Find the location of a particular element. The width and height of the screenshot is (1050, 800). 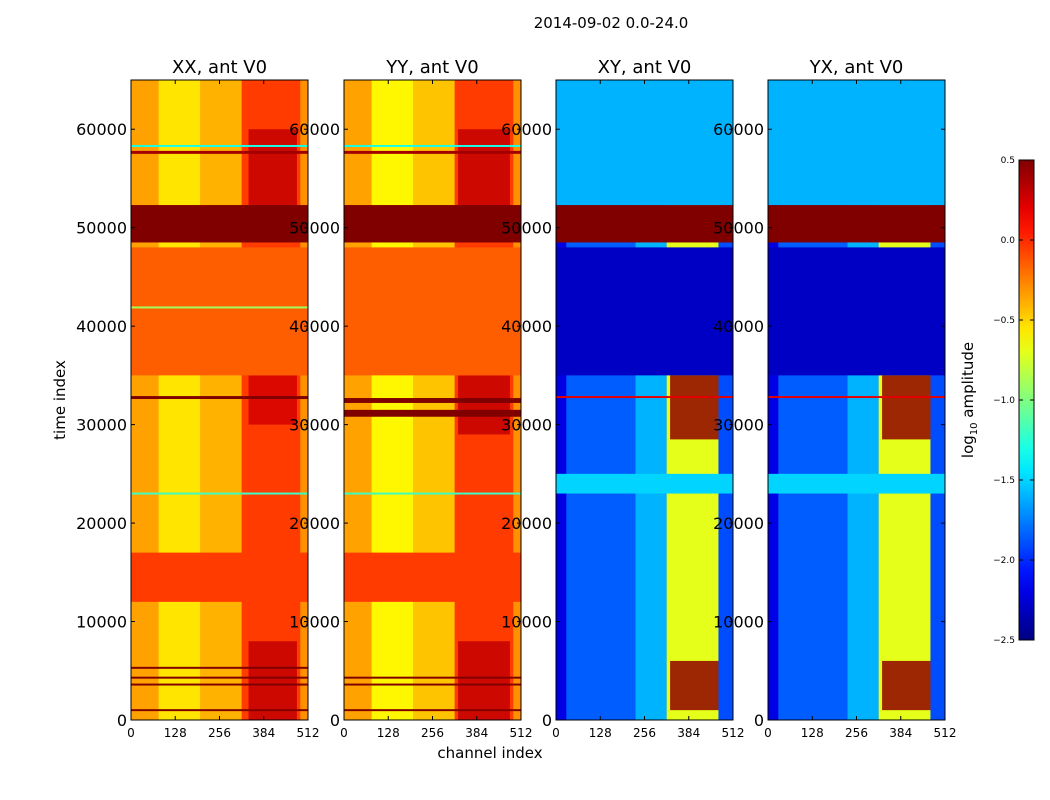

colorbar-tick-label: 0.0 is located at coordinates (1008, 241).